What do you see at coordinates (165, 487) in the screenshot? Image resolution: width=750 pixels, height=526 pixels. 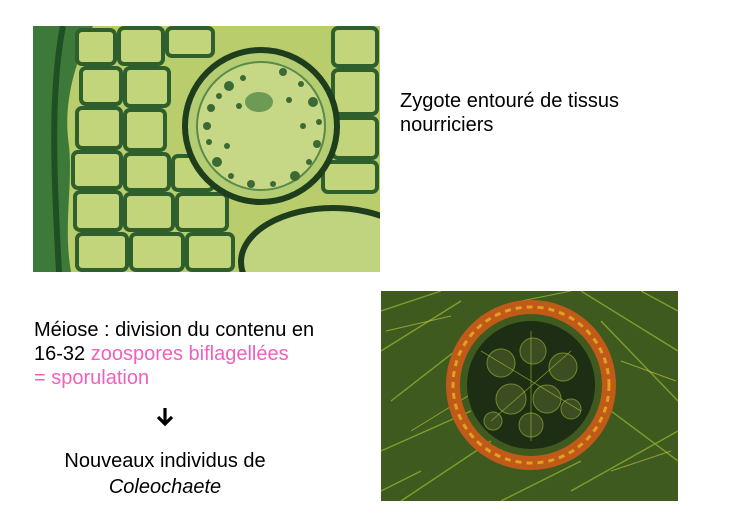 I see `result-line2-genus: Coleochaete` at bounding box center [165, 487].